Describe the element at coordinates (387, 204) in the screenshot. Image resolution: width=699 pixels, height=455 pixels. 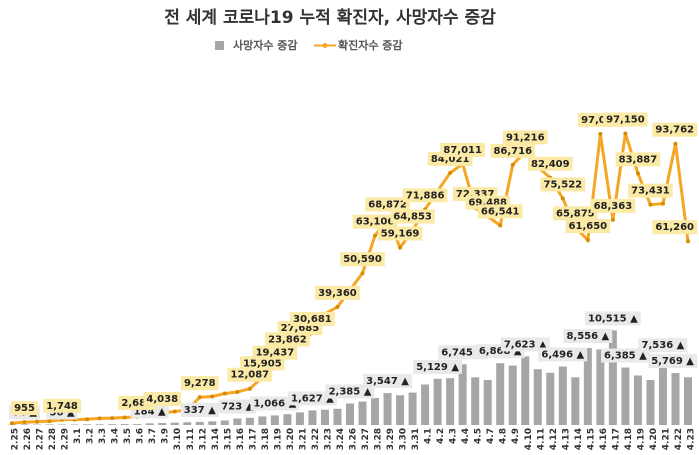
I see `data-label-text: 68,872` at that location.